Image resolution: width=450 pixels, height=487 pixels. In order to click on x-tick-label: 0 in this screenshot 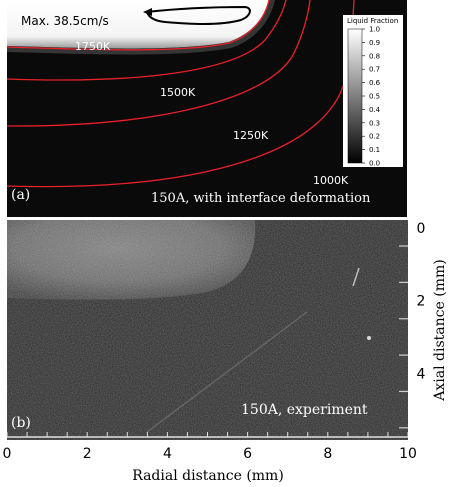, I will do `click(7, 454)`.